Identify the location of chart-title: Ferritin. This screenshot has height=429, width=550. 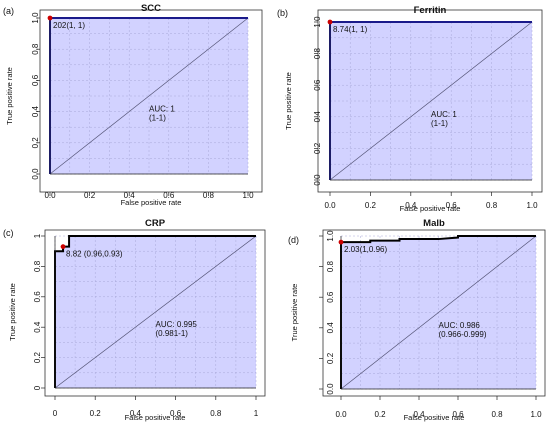
(430, 10).